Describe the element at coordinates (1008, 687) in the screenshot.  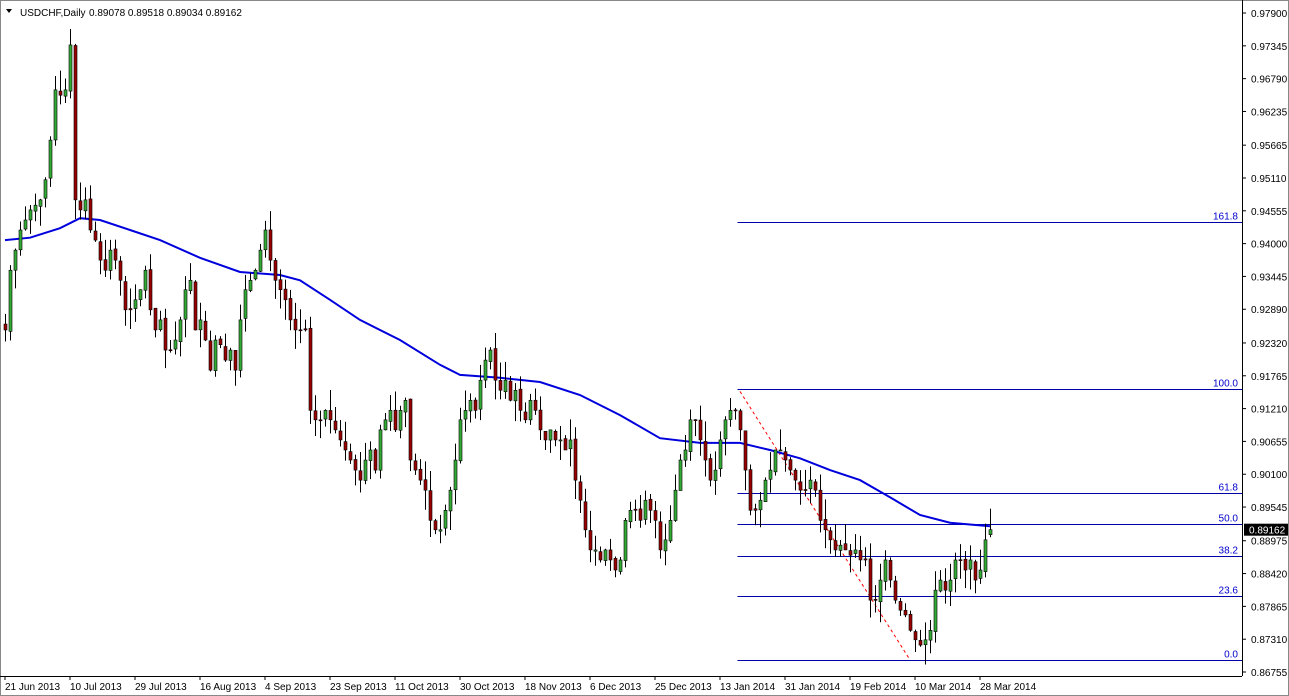
I see `x-tick-label: 28 Mar 2014` at that location.